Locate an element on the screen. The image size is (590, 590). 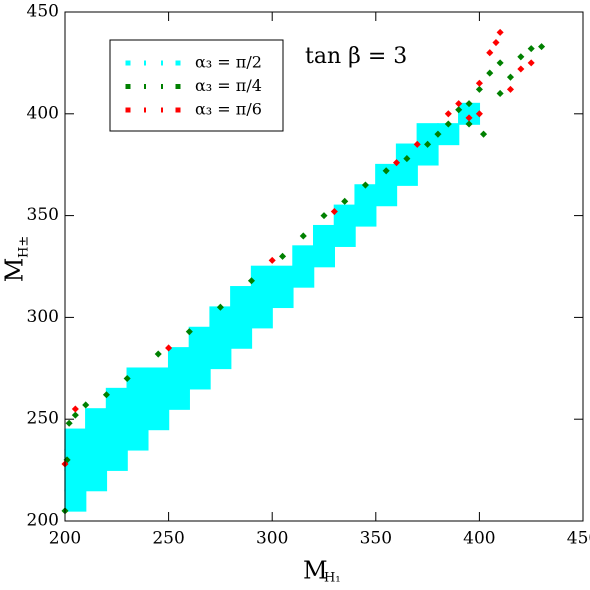
y-axis-label-group: M H± is located at coordinates (16, 259).